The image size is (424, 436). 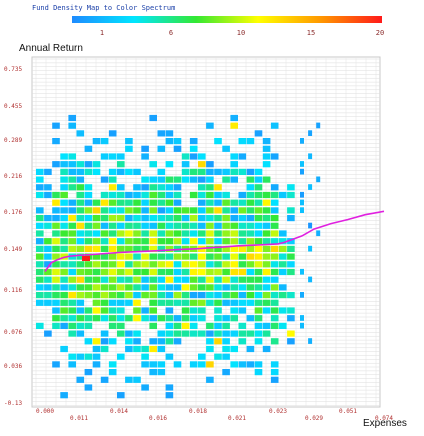 What do you see at coordinates (348, 411) in the screenshot?
I see `x-tick-label: 0.051` at bounding box center [348, 411].